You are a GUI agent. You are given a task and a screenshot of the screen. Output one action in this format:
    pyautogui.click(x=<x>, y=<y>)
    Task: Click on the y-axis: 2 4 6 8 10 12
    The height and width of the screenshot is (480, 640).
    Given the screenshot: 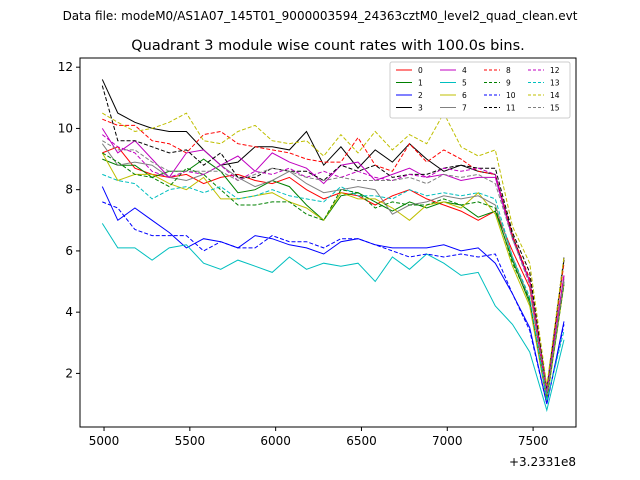 What is the action you would take?
    pyautogui.click(x=69, y=220)
    